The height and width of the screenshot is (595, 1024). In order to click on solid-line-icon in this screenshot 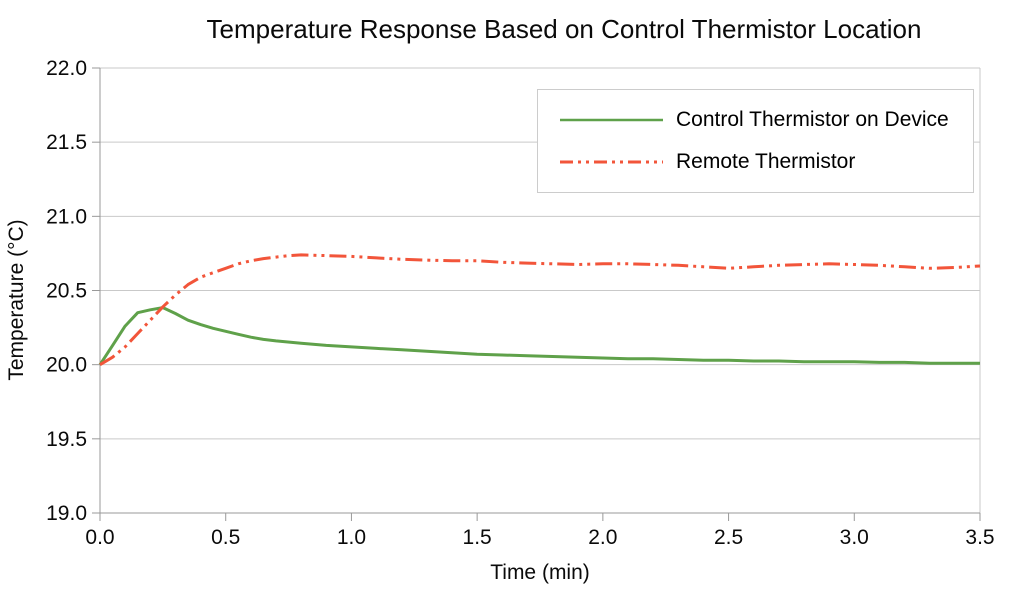, I will do `click(611, 120)`.